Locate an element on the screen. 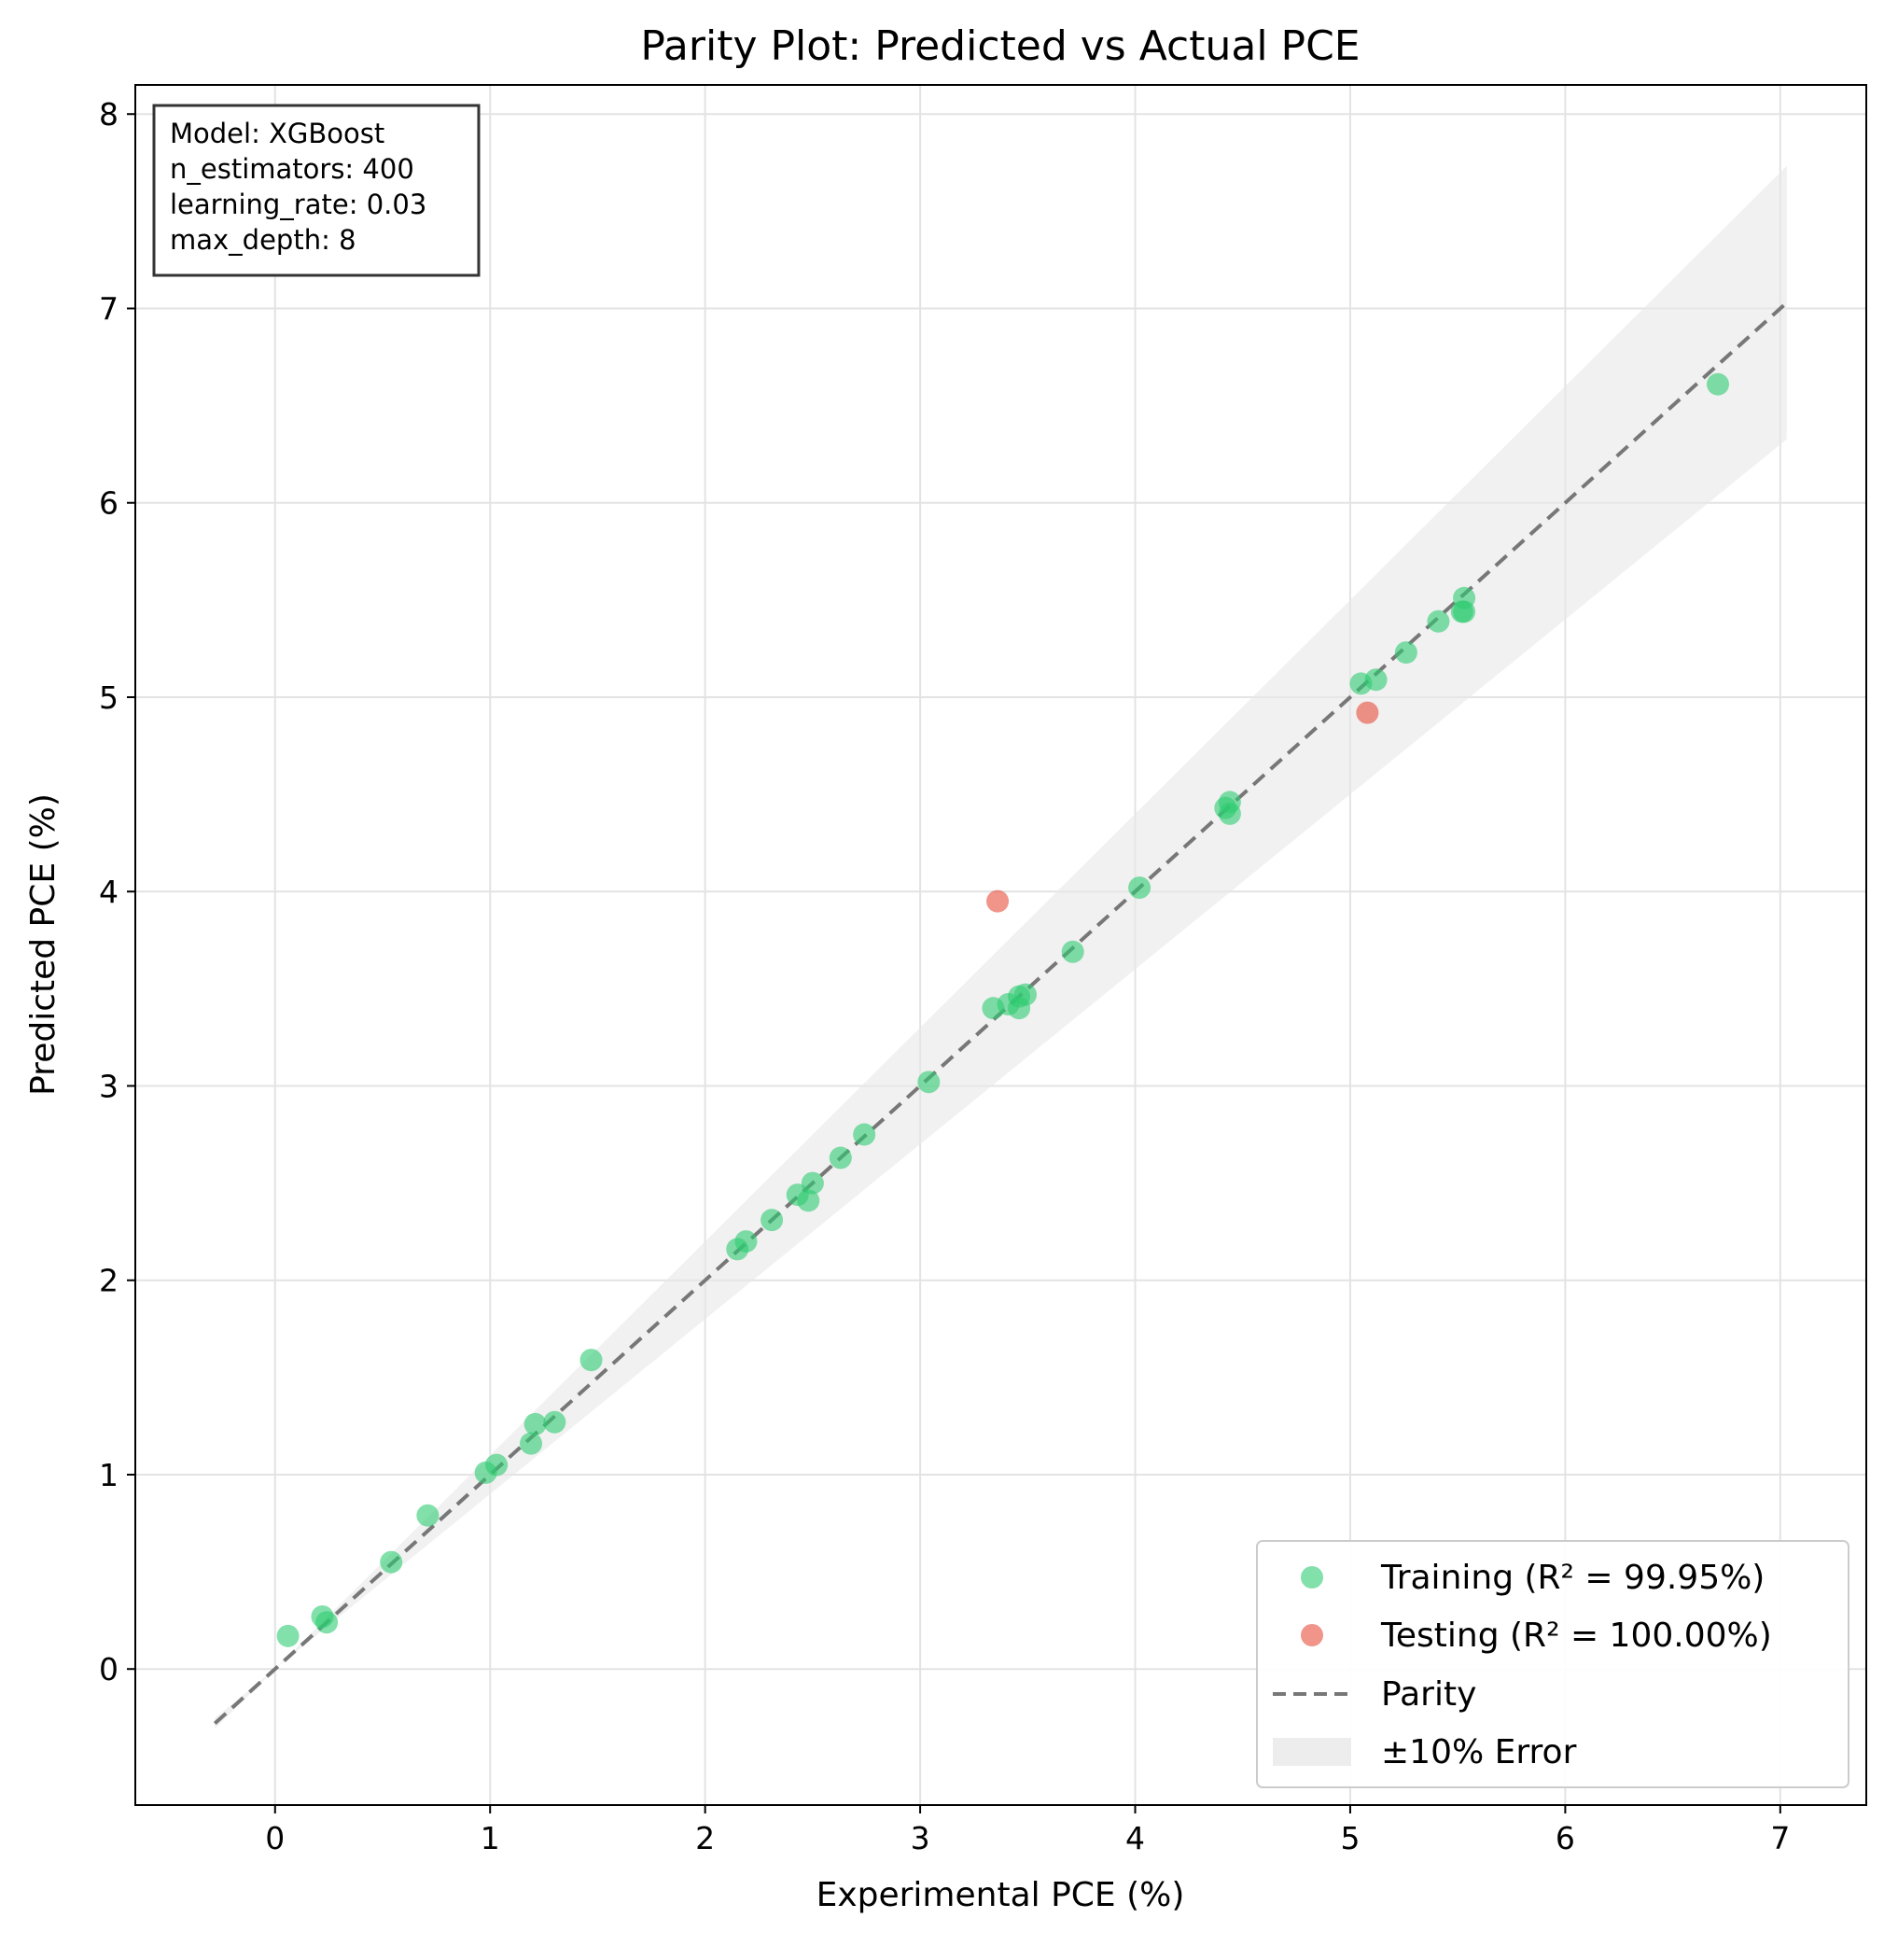  legend-label-error-band: ±10% Error is located at coordinates (1479, 1752).